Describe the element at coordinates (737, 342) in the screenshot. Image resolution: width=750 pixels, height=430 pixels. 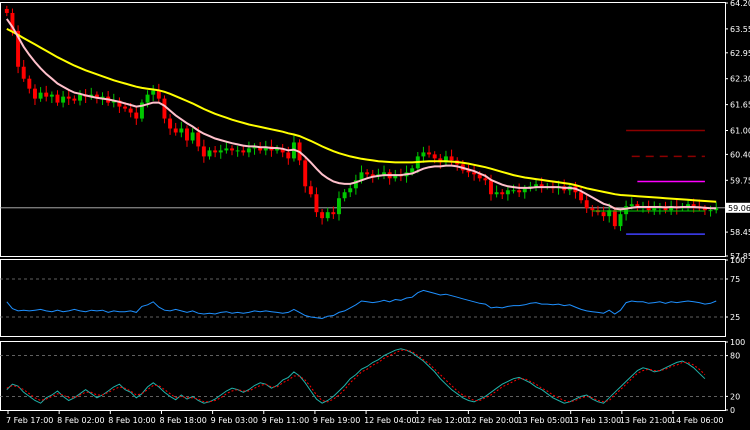
I see `stoch-tick-label: 100` at that location.